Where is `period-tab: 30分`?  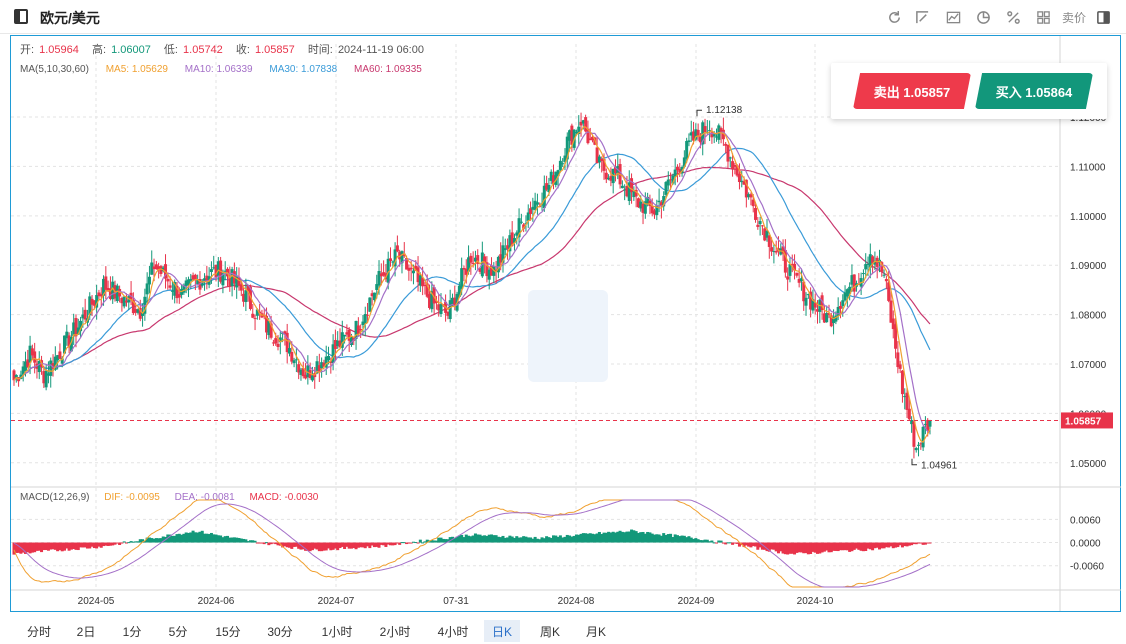 period-tab: 30分 is located at coordinates (280, 631).